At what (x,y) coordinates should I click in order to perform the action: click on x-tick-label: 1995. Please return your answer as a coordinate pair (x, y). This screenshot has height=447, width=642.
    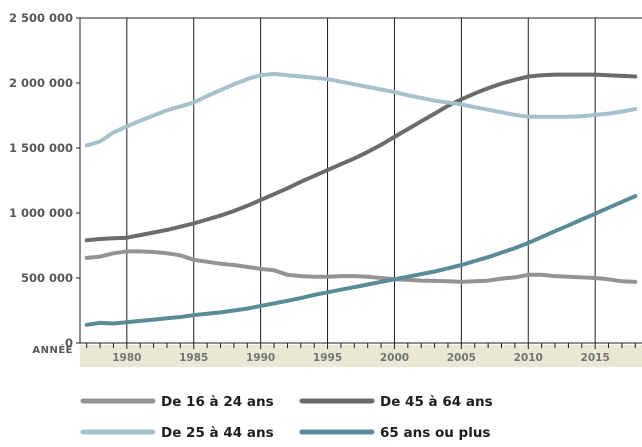
    Looking at the image, I should click on (327, 358).